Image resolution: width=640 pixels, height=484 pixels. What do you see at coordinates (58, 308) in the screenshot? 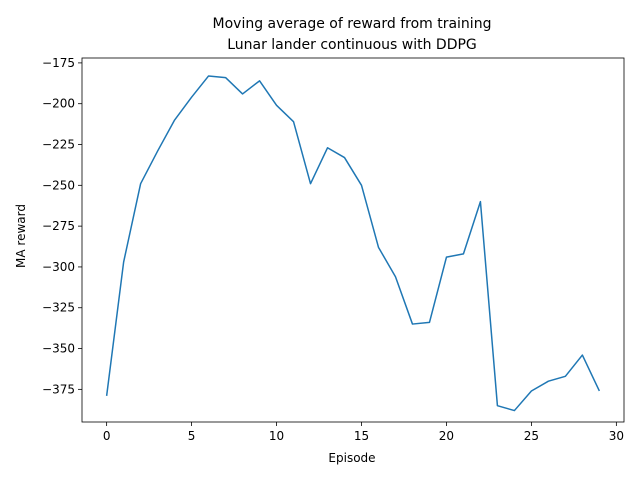
I see `y-tick-label: −325` at bounding box center [58, 308].